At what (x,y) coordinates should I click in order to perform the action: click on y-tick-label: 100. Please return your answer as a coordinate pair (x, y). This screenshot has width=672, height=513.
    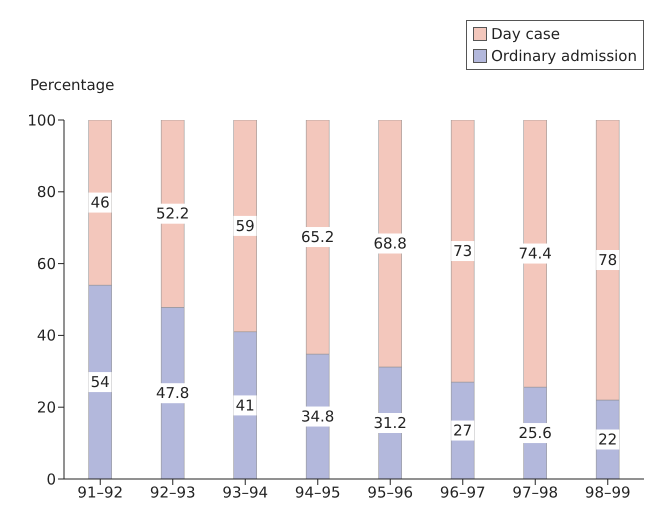
    Looking at the image, I should click on (41, 120).